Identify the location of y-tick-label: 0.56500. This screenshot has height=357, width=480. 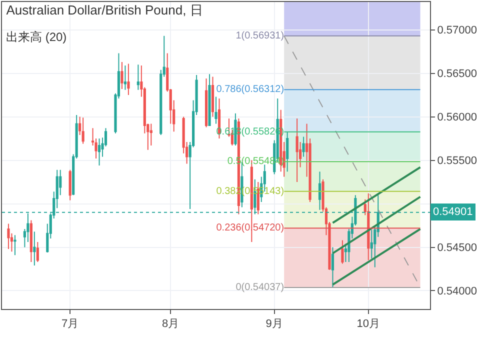
(457, 74).